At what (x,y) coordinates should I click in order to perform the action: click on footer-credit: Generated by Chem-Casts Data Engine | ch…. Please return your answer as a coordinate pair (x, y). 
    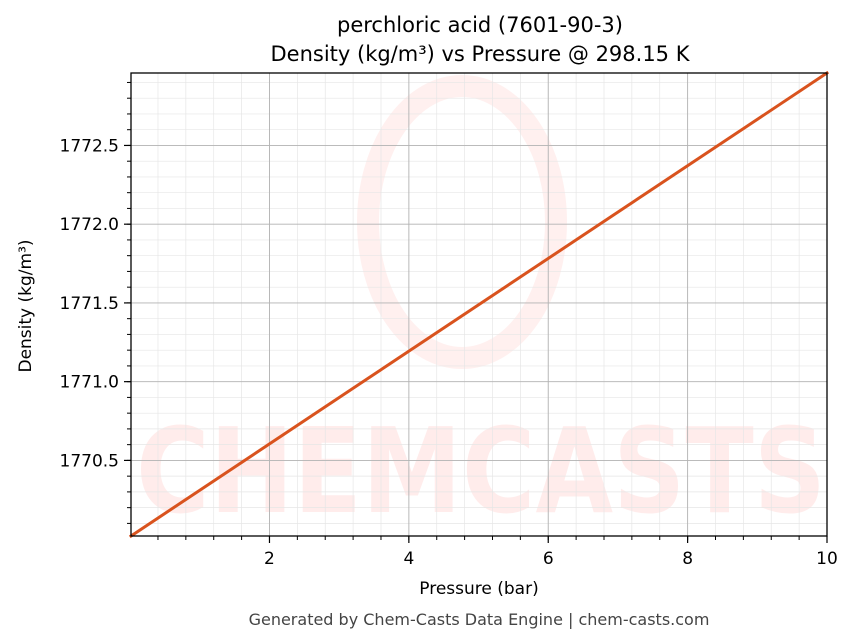
    Looking at the image, I should click on (479, 619).